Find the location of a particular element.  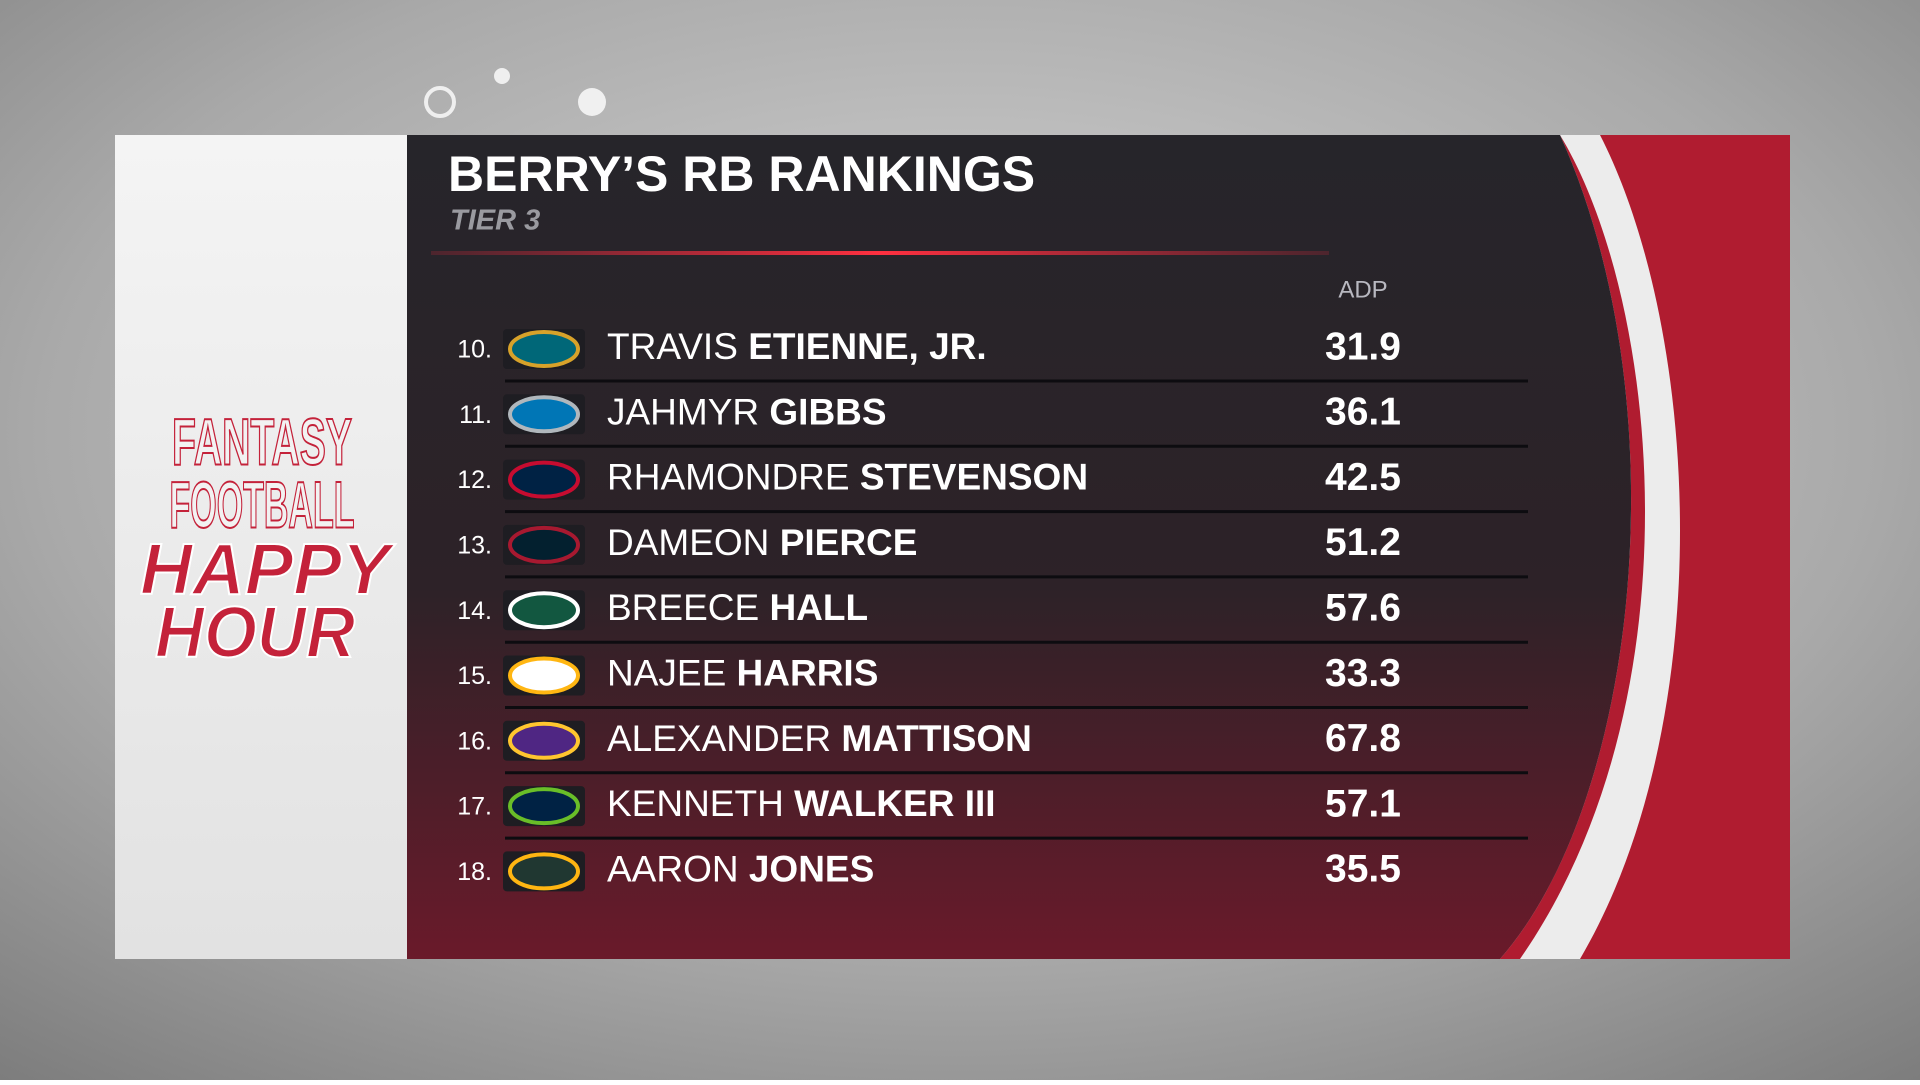

show-logo: FANTASY FOOTBALL HAPPY HOUR is located at coordinates (268, 538).